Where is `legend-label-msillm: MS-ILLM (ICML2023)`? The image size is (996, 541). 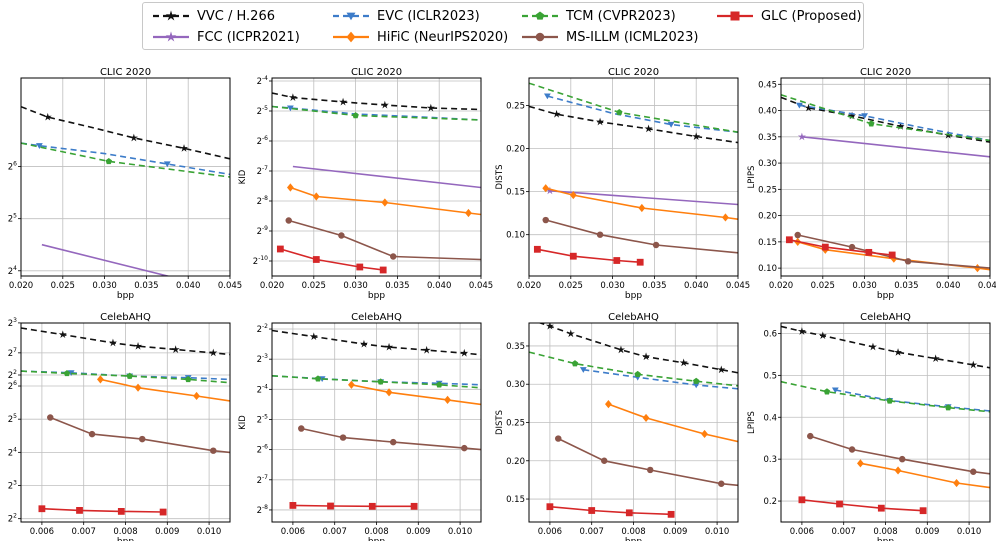 legend-label-msillm: MS-ILLM (ICML2023) is located at coordinates (632, 37).